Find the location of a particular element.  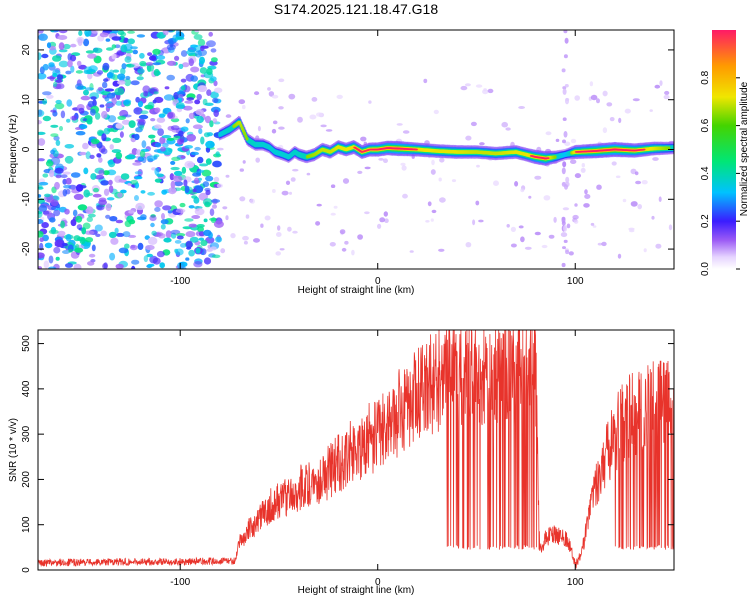

y-tick-label: 20 is located at coordinates (26, 50).